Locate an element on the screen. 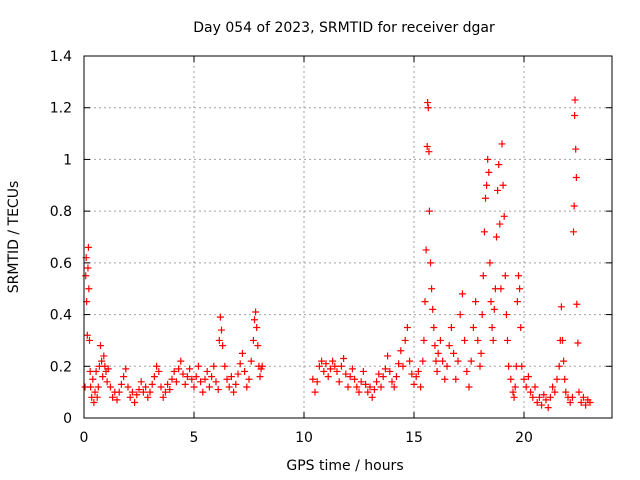  y-tick-label: 0.6 is located at coordinates (61, 264).